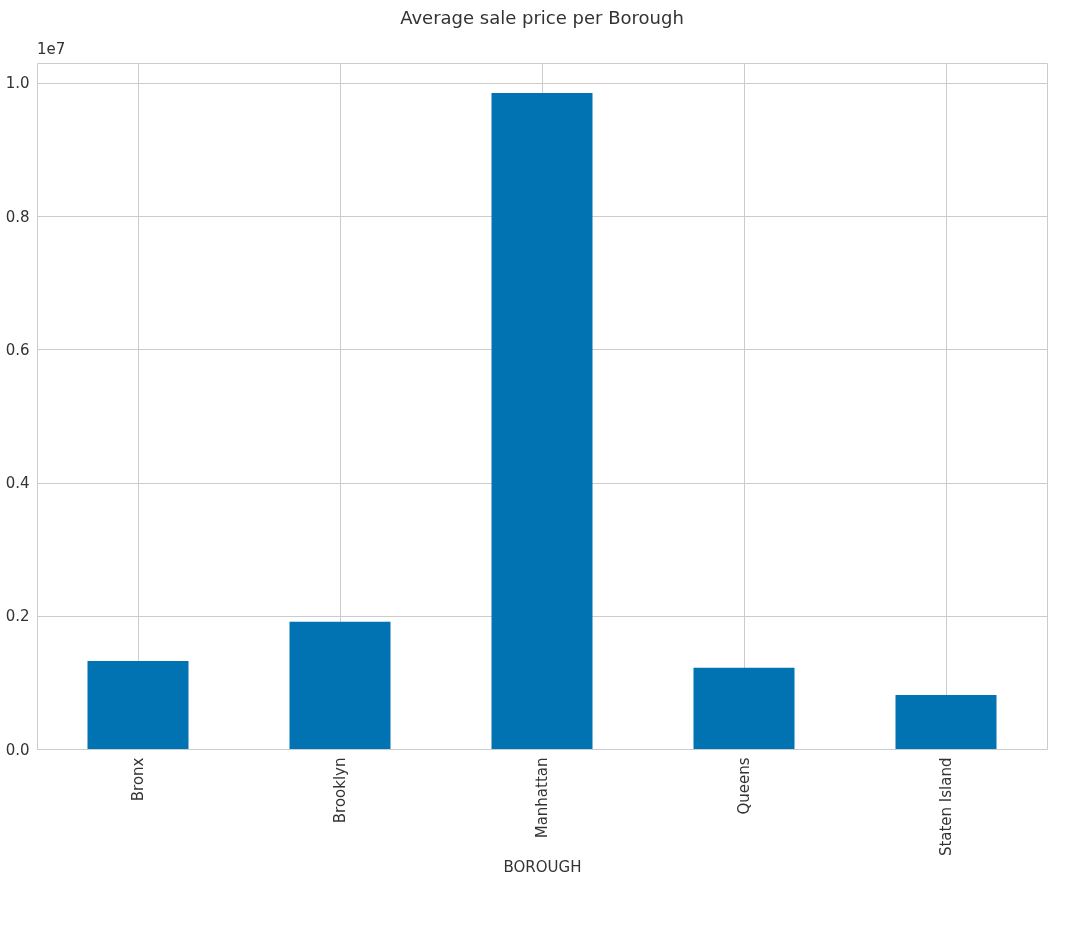  I want to click on chart-title: Average sale price per Borough, so click(542, 17).